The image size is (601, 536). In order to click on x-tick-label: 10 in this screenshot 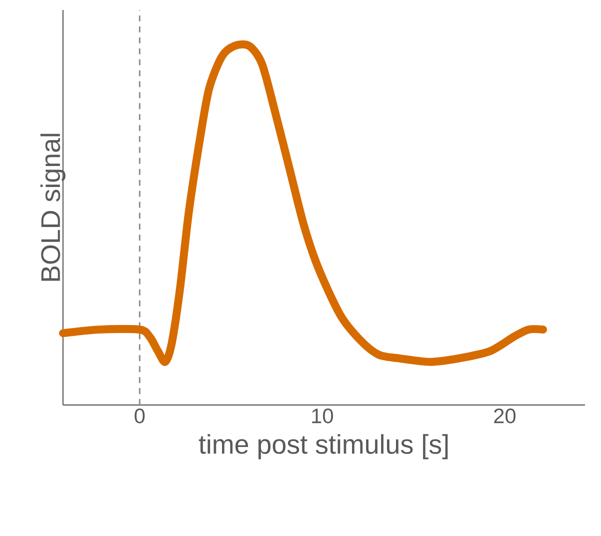, I will do `click(322, 416)`.